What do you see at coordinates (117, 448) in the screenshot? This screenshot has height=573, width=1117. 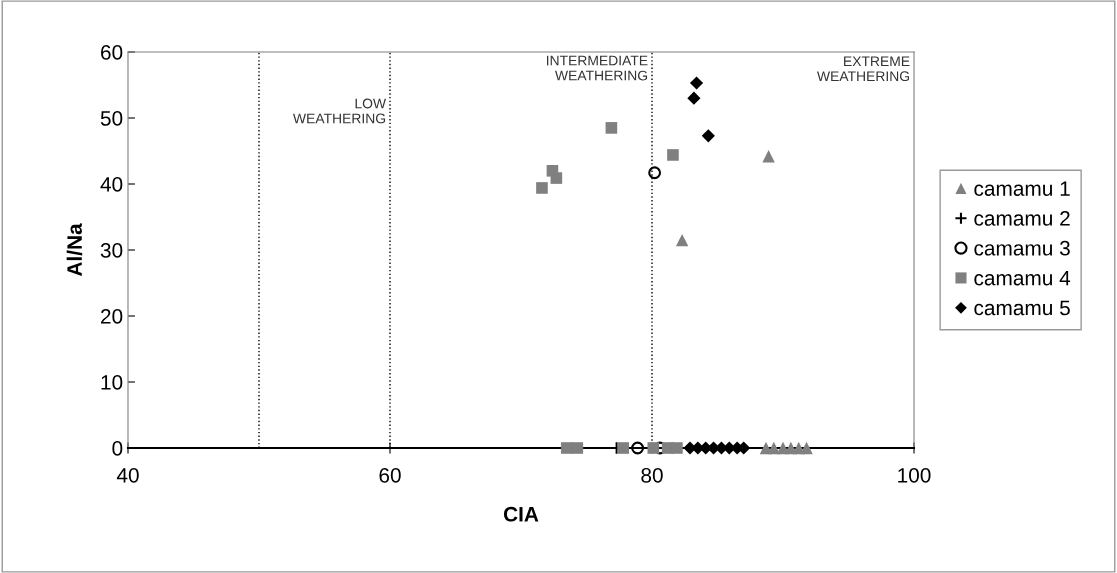 I see `y-tick-label: 0` at bounding box center [117, 448].